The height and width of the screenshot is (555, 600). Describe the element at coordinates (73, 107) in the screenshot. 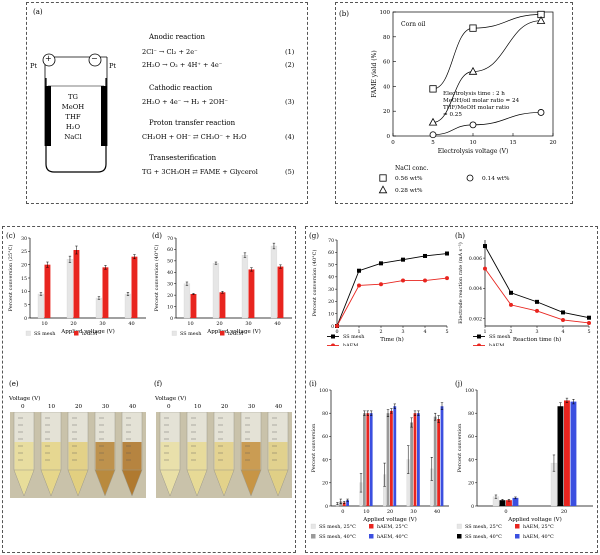

I see `solution-meoh: MeOH` at that location.